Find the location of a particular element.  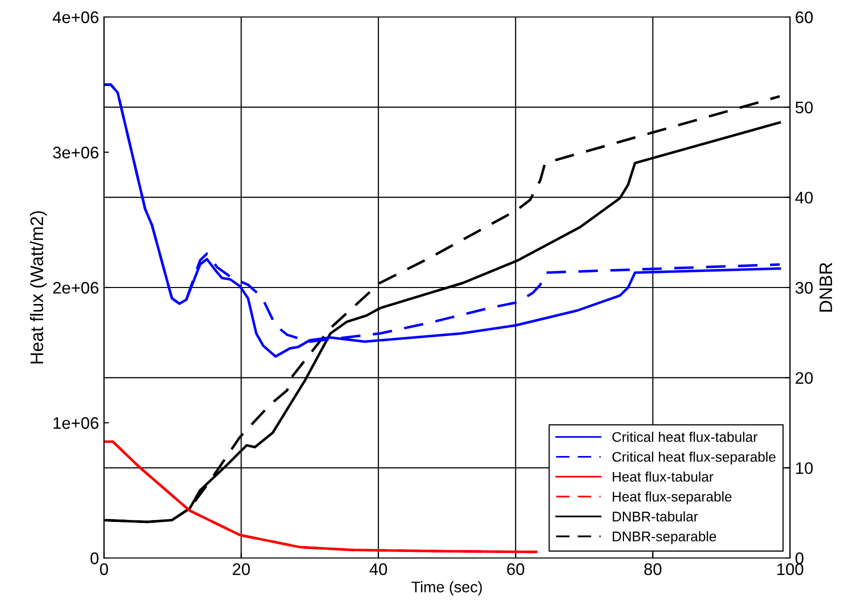

x-tick-label: 0 is located at coordinates (104, 569).